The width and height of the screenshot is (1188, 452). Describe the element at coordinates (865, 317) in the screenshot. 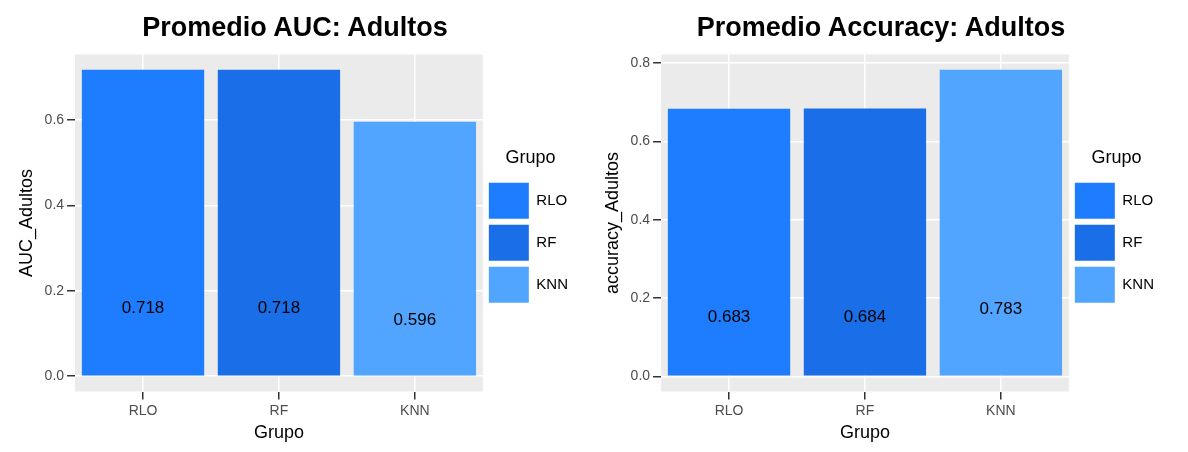

I see `data-label: 0.684` at that location.